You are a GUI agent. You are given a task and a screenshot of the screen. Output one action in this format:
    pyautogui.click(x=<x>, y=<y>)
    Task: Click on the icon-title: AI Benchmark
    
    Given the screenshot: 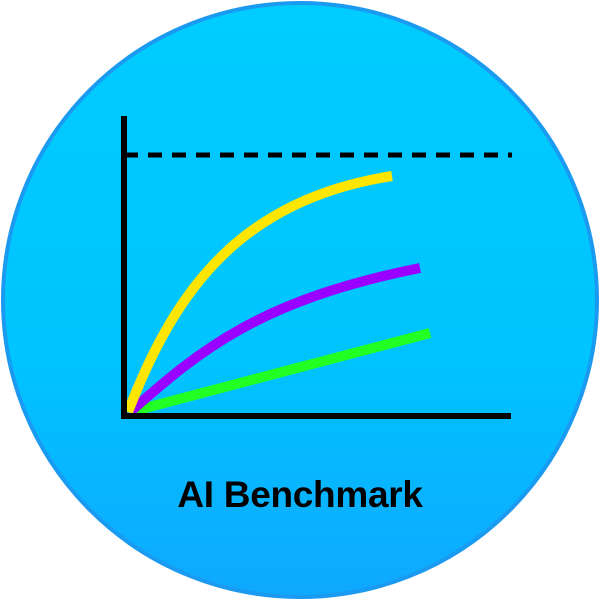 What is the action you would take?
    pyautogui.click(x=300, y=494)
    